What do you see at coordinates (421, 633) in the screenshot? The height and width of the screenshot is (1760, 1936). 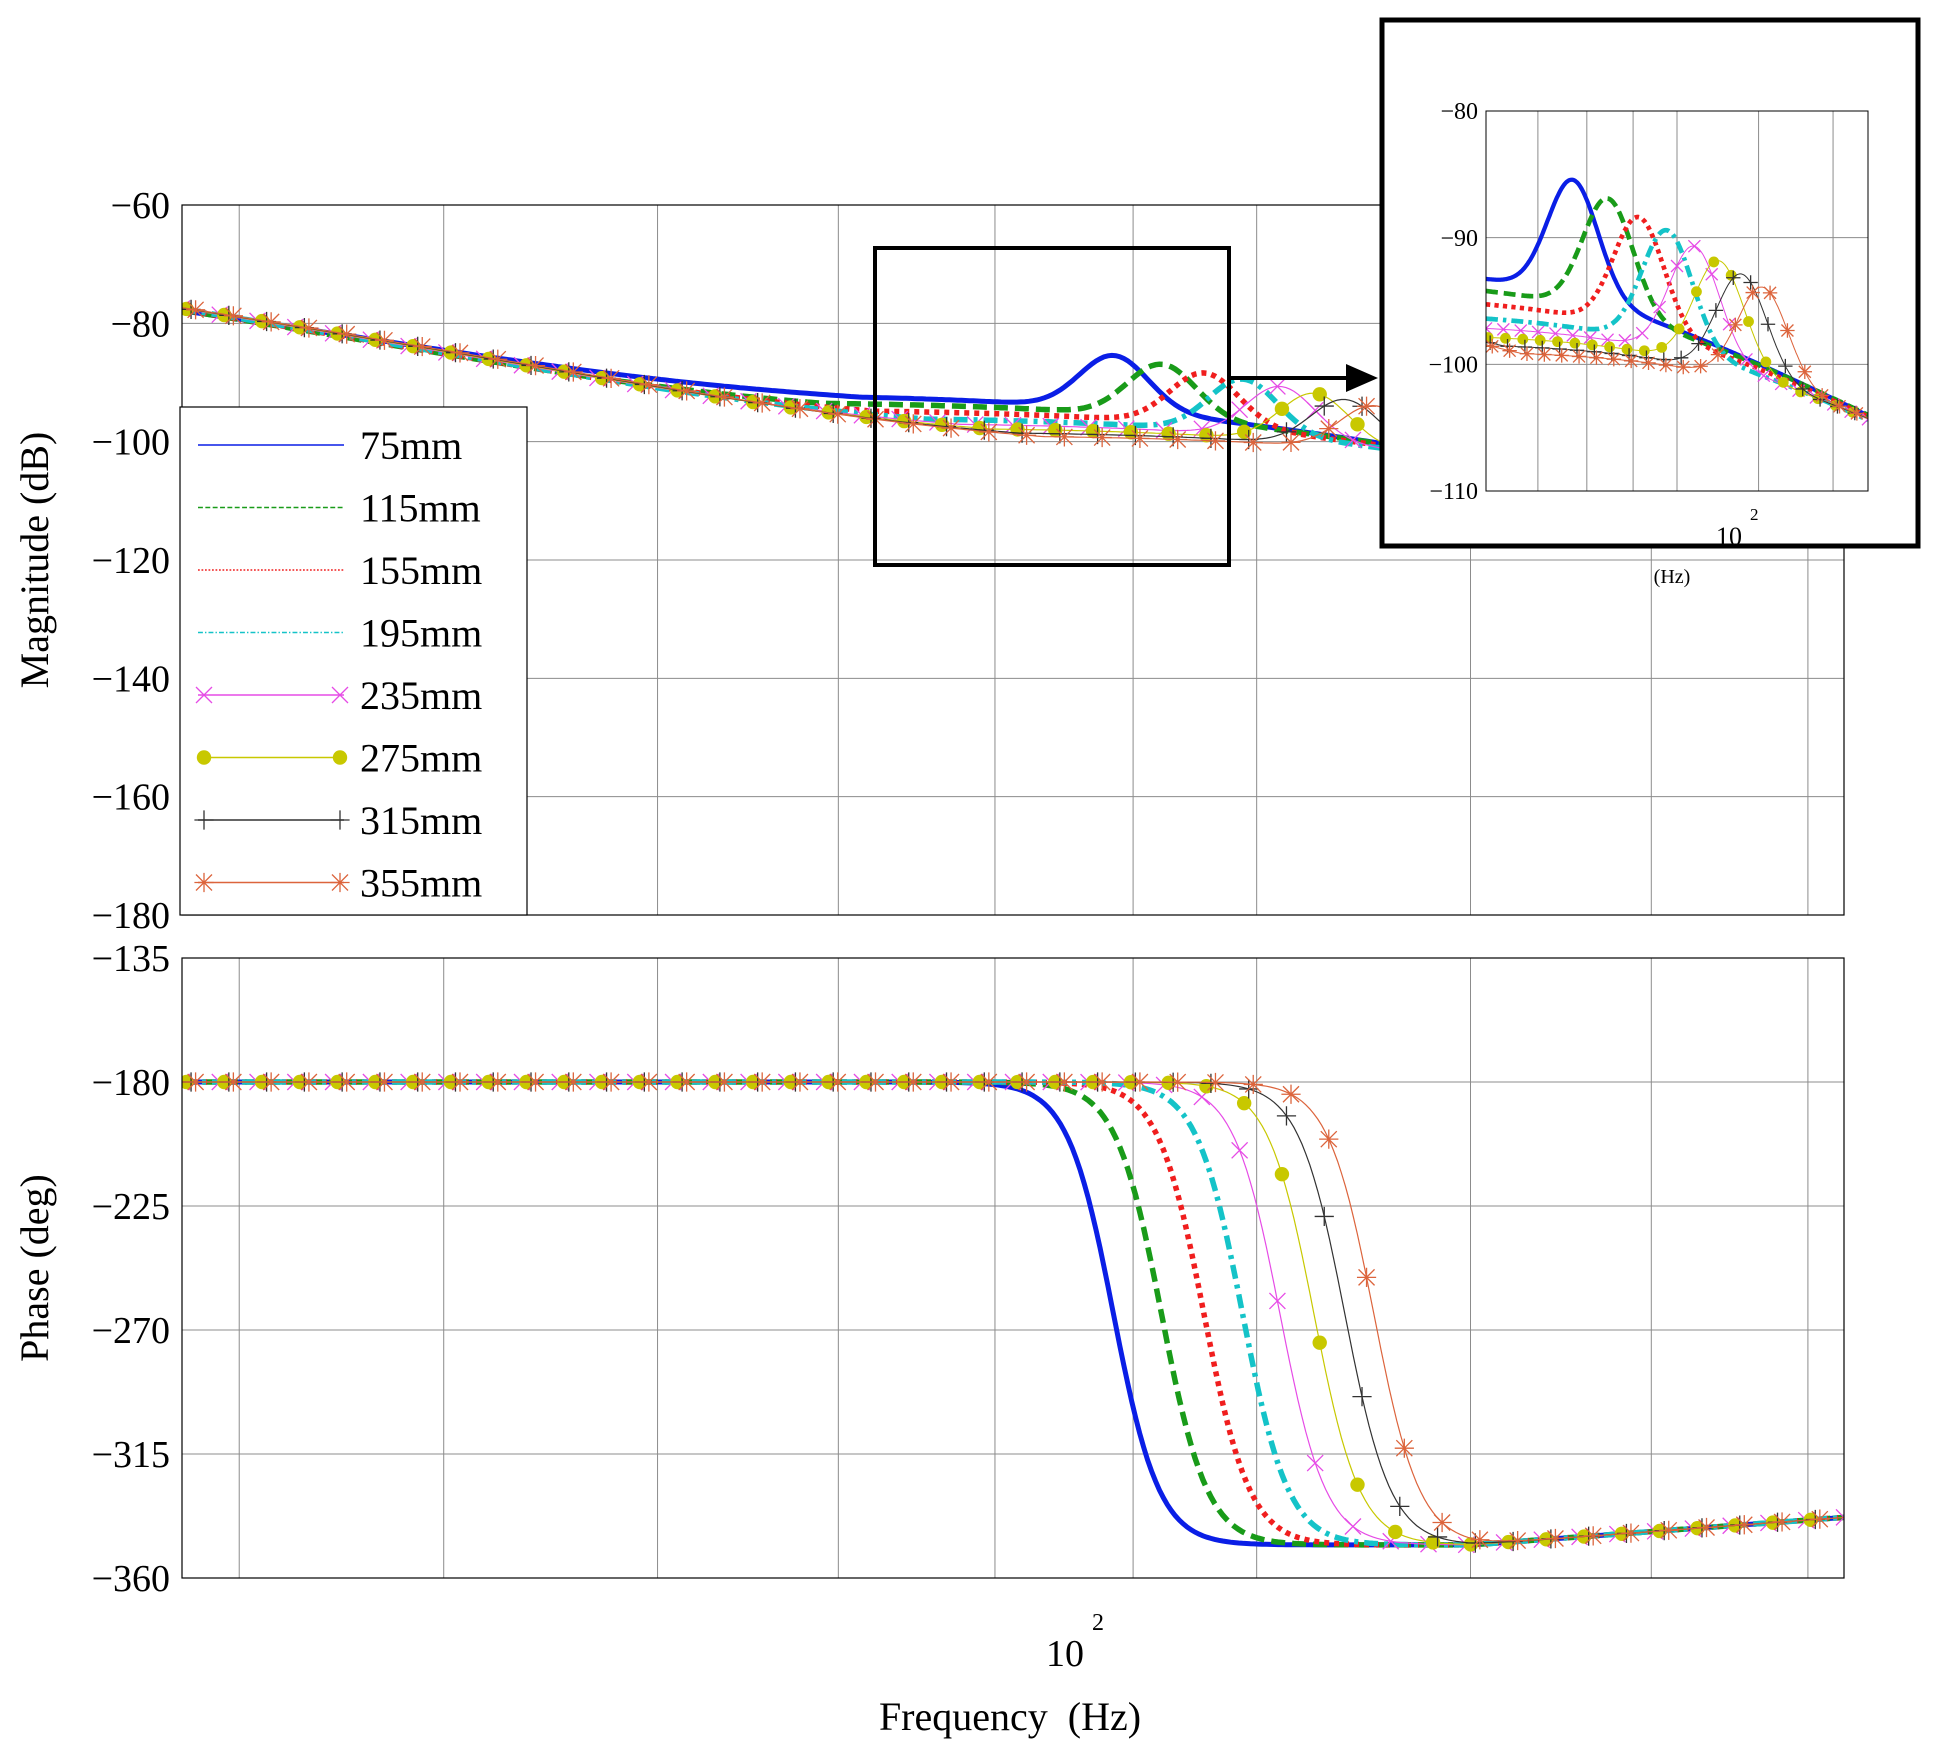 I see `legend-label: 195mm` at bounding box center [421, 633].